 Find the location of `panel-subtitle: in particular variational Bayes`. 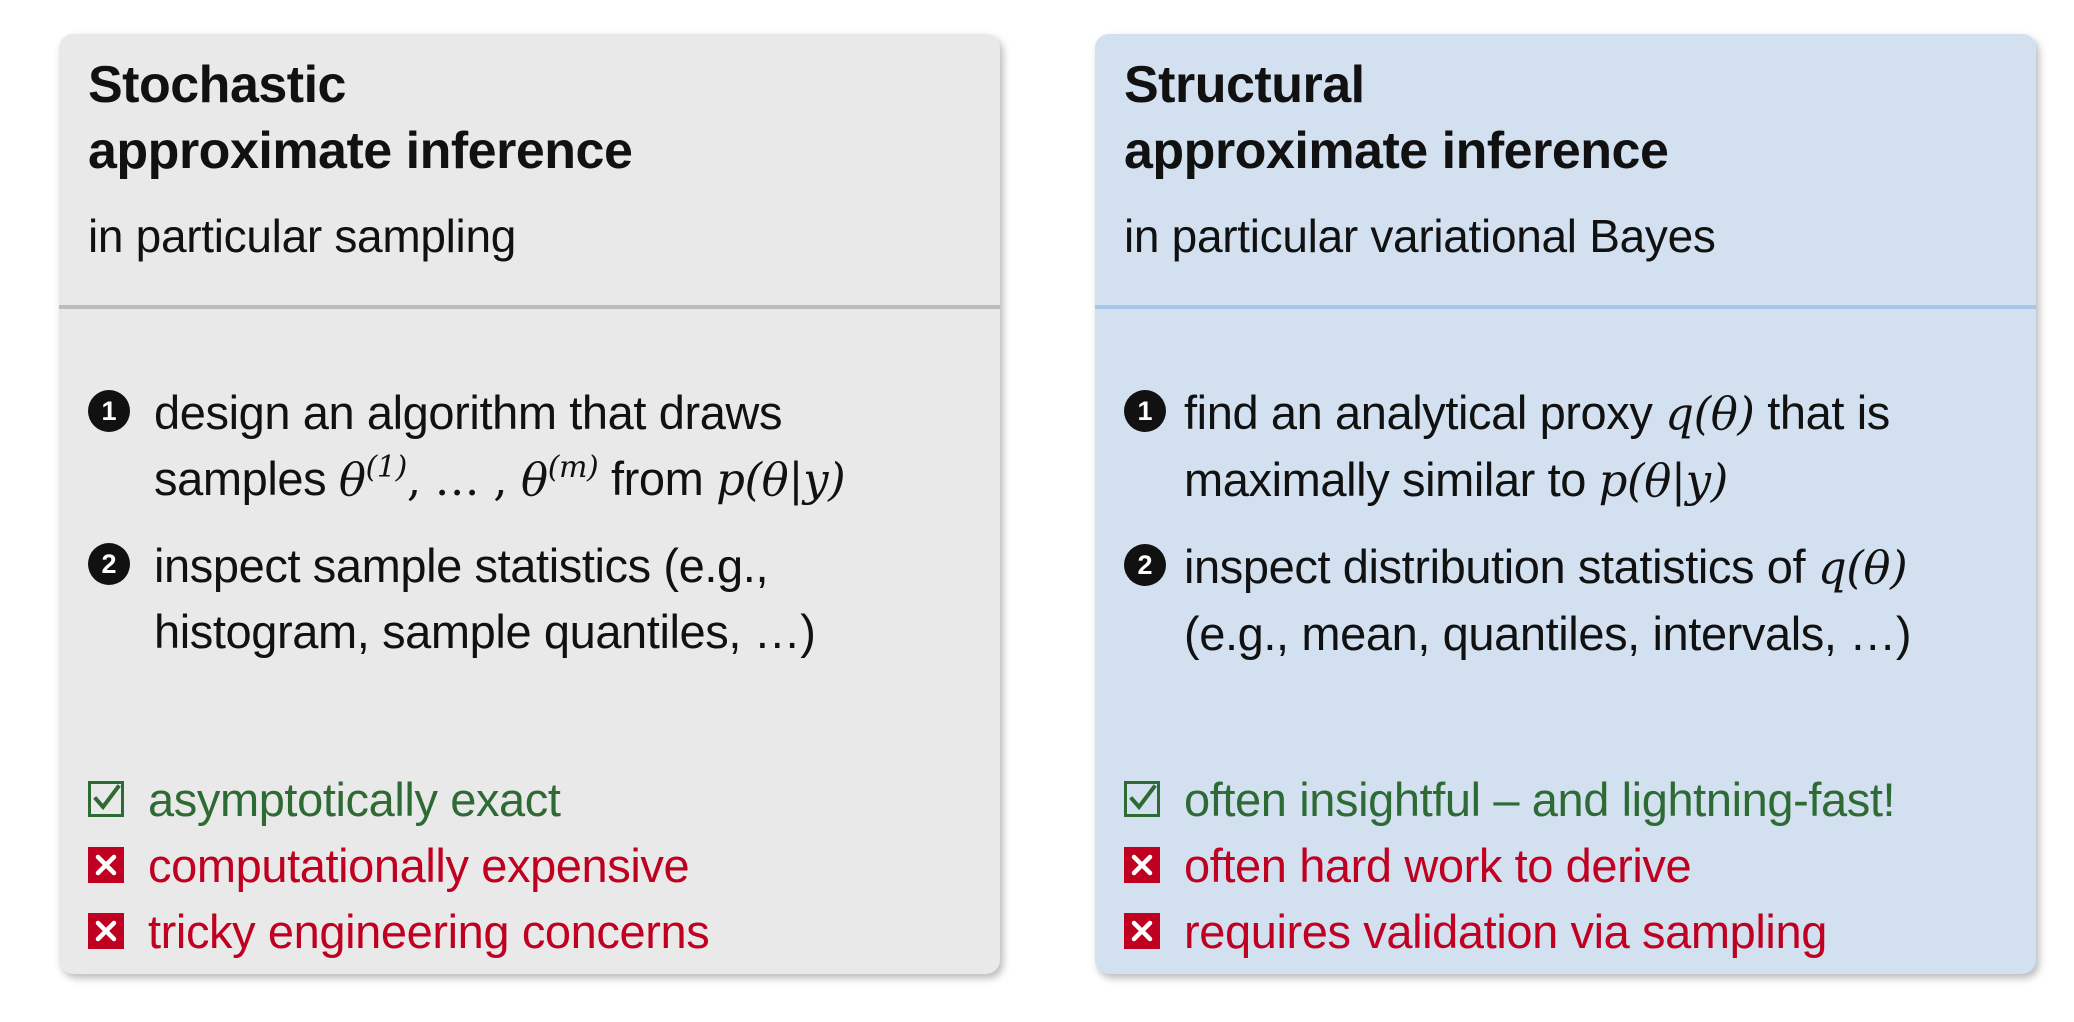

panel-subtitle: in particular variational Bayes is located at coordinates (1420, 236).